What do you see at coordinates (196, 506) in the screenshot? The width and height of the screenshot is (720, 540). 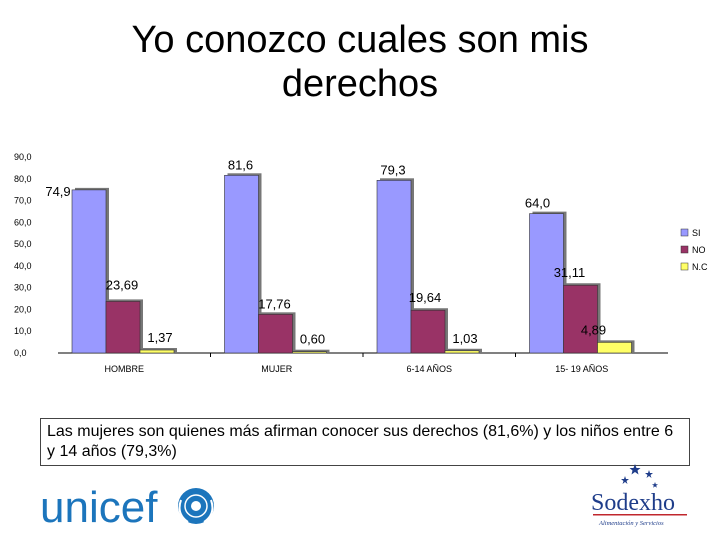 I see `unicef-emblem-icon` at bounding box center [196, 506].